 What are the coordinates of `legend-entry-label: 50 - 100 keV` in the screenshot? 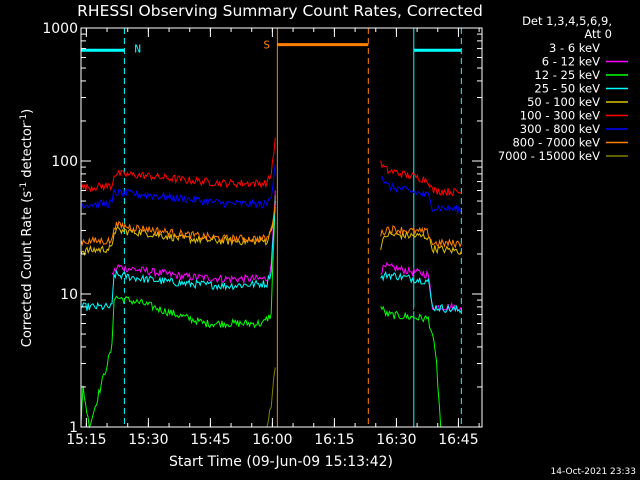 It's located at (563, 102).